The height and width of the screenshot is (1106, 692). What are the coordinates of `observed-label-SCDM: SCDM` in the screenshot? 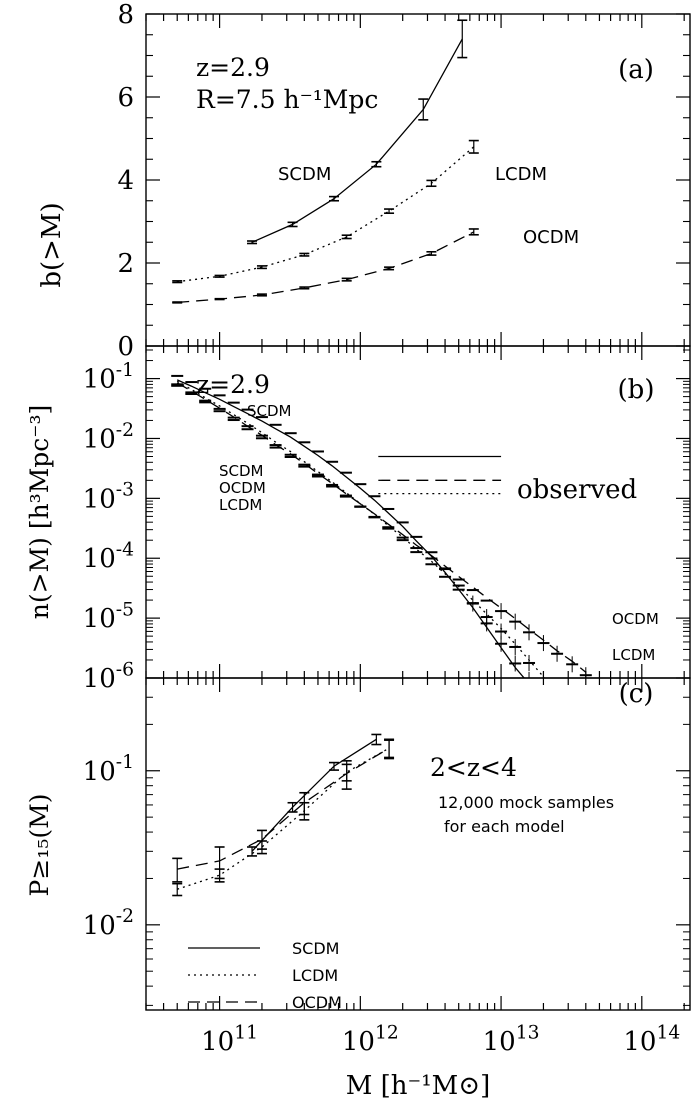 It's located at (241, 471).